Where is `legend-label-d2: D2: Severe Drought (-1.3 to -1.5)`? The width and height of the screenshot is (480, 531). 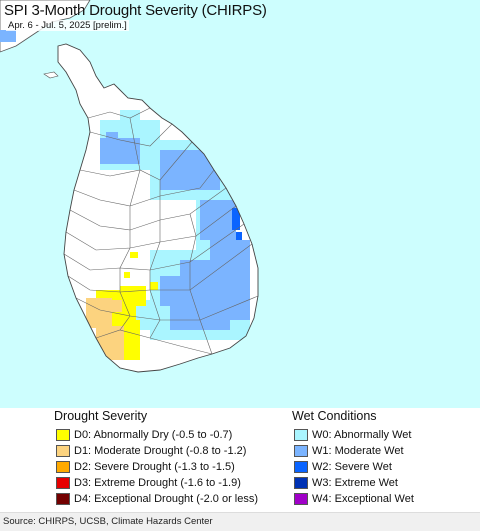
legend-label-d2: D2: Severe Drought (-1.3 to -1.5) is located at coordinates (154, 467).